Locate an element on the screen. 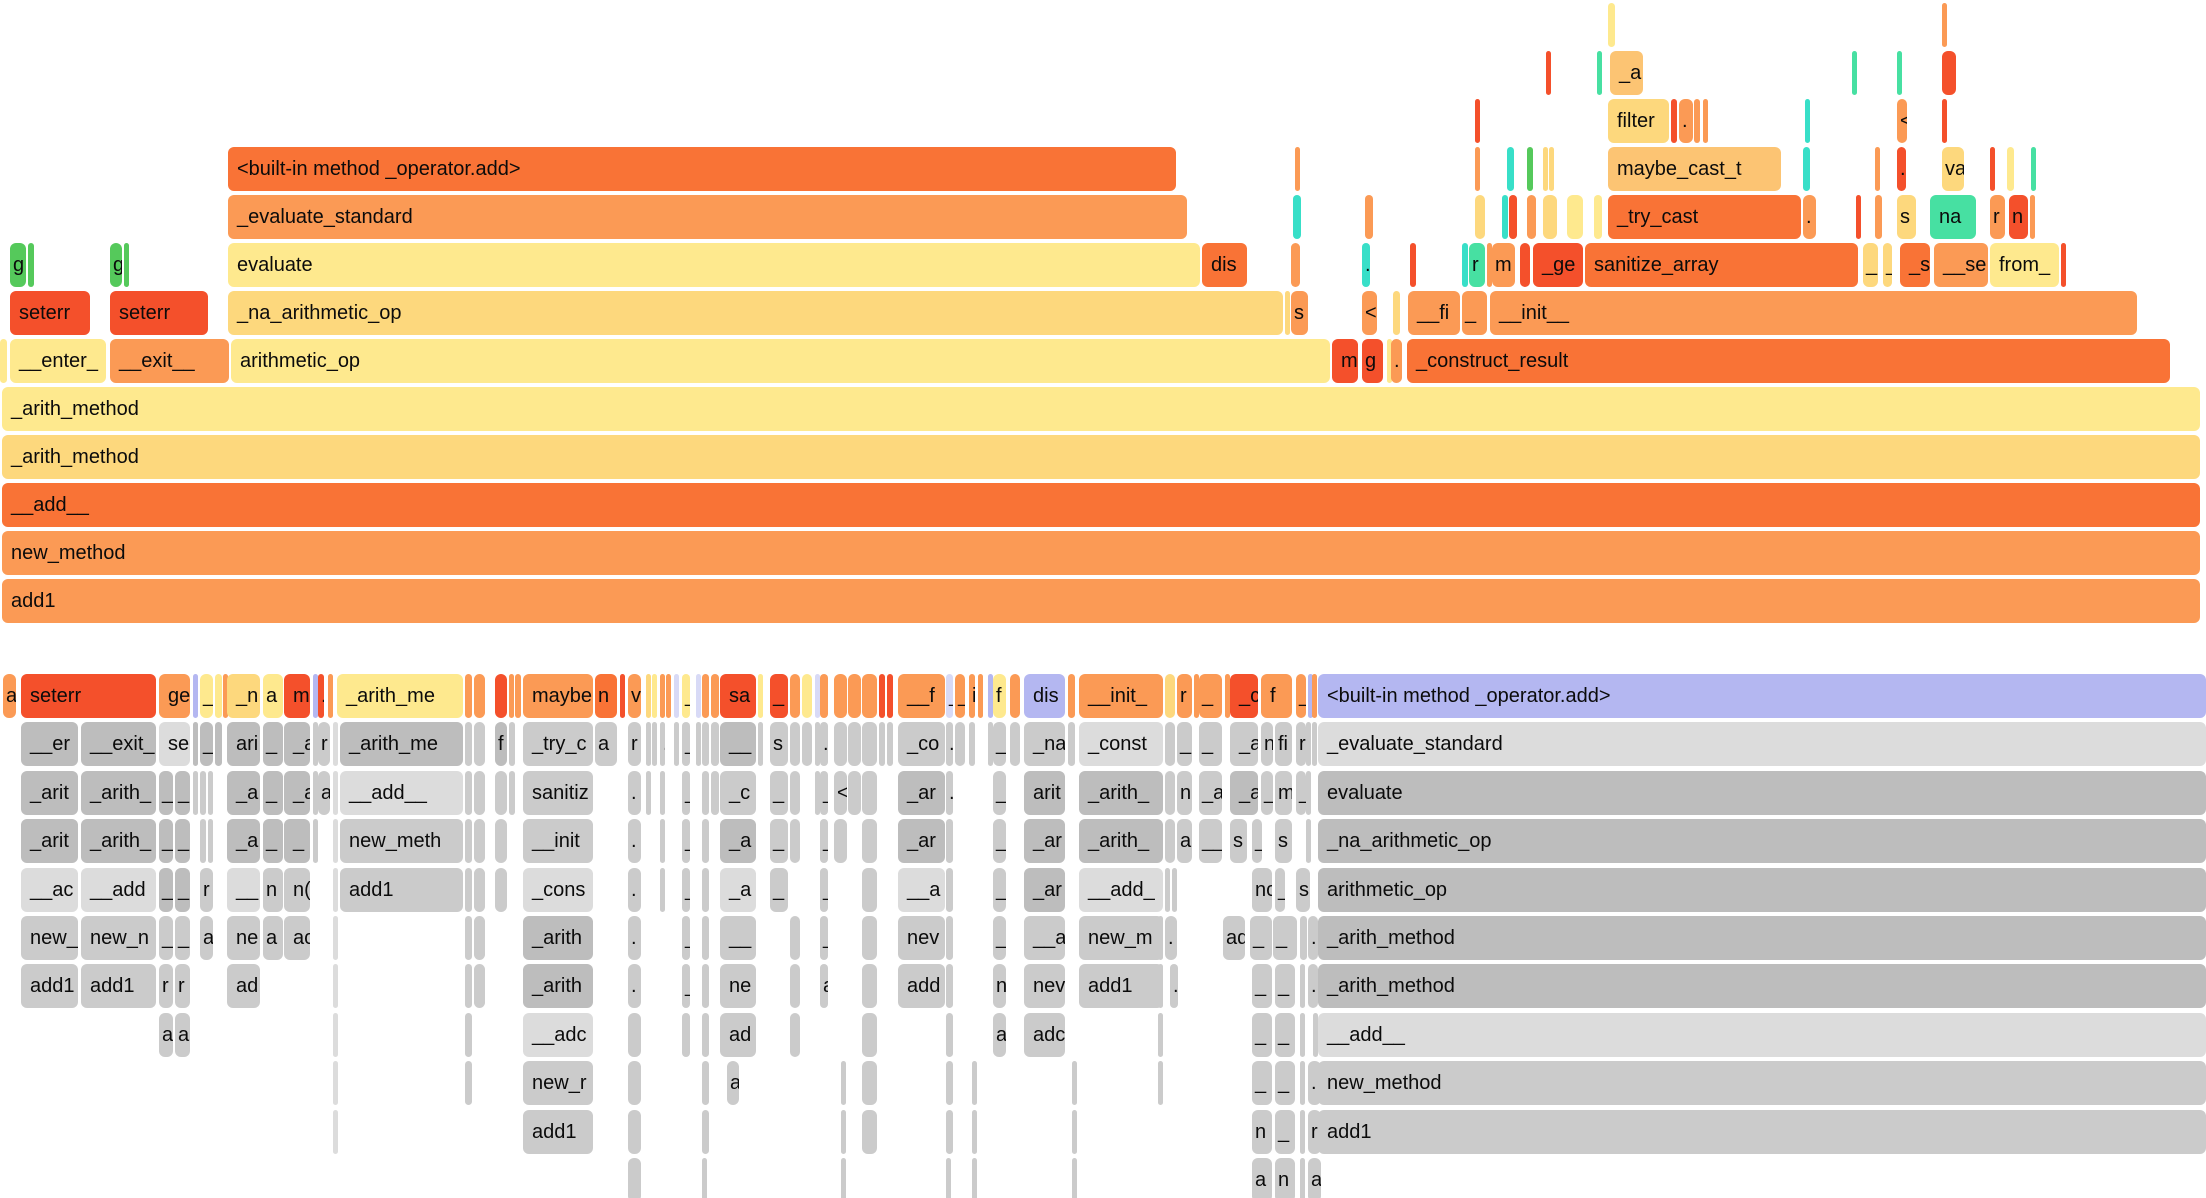 The height and width of the screenshot is (1198, 2206). flame-frame-builtinmethod_operatoradd: <built-in method _operator.add> is located at coordinates (702, 169).